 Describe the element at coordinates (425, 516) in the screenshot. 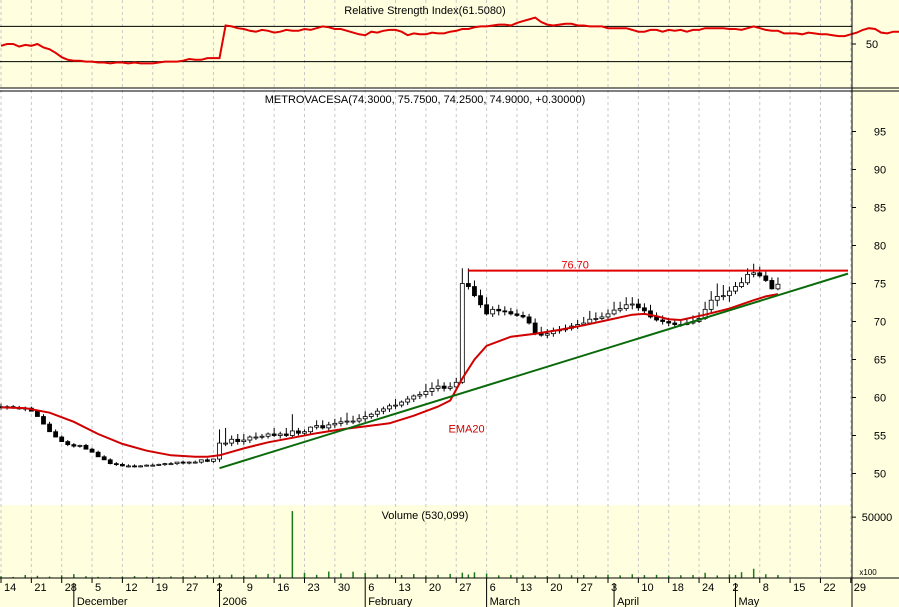

I see `volume-title: Volume (530,099)` at that location.